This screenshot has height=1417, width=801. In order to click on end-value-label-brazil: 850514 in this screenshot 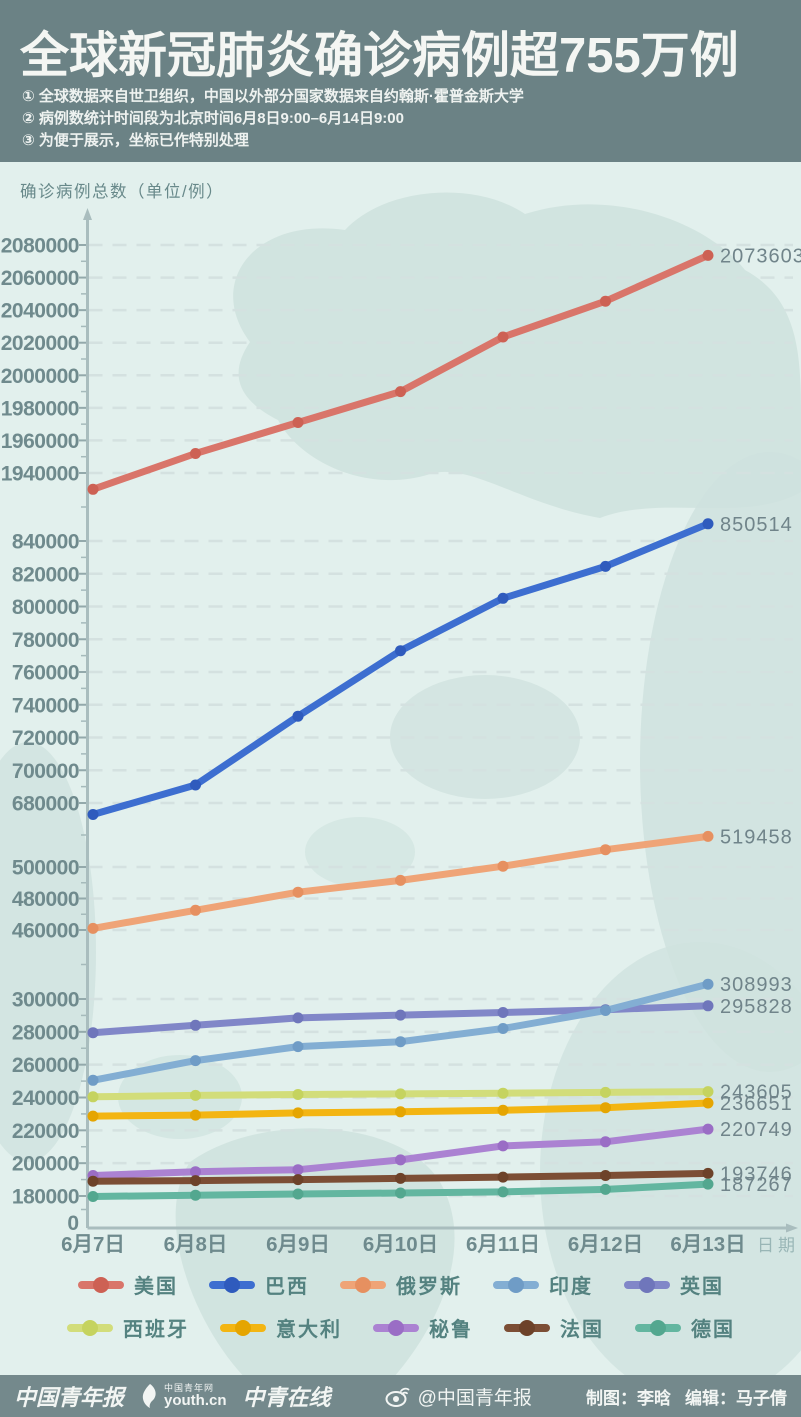, I will do `click(756, 525)`.